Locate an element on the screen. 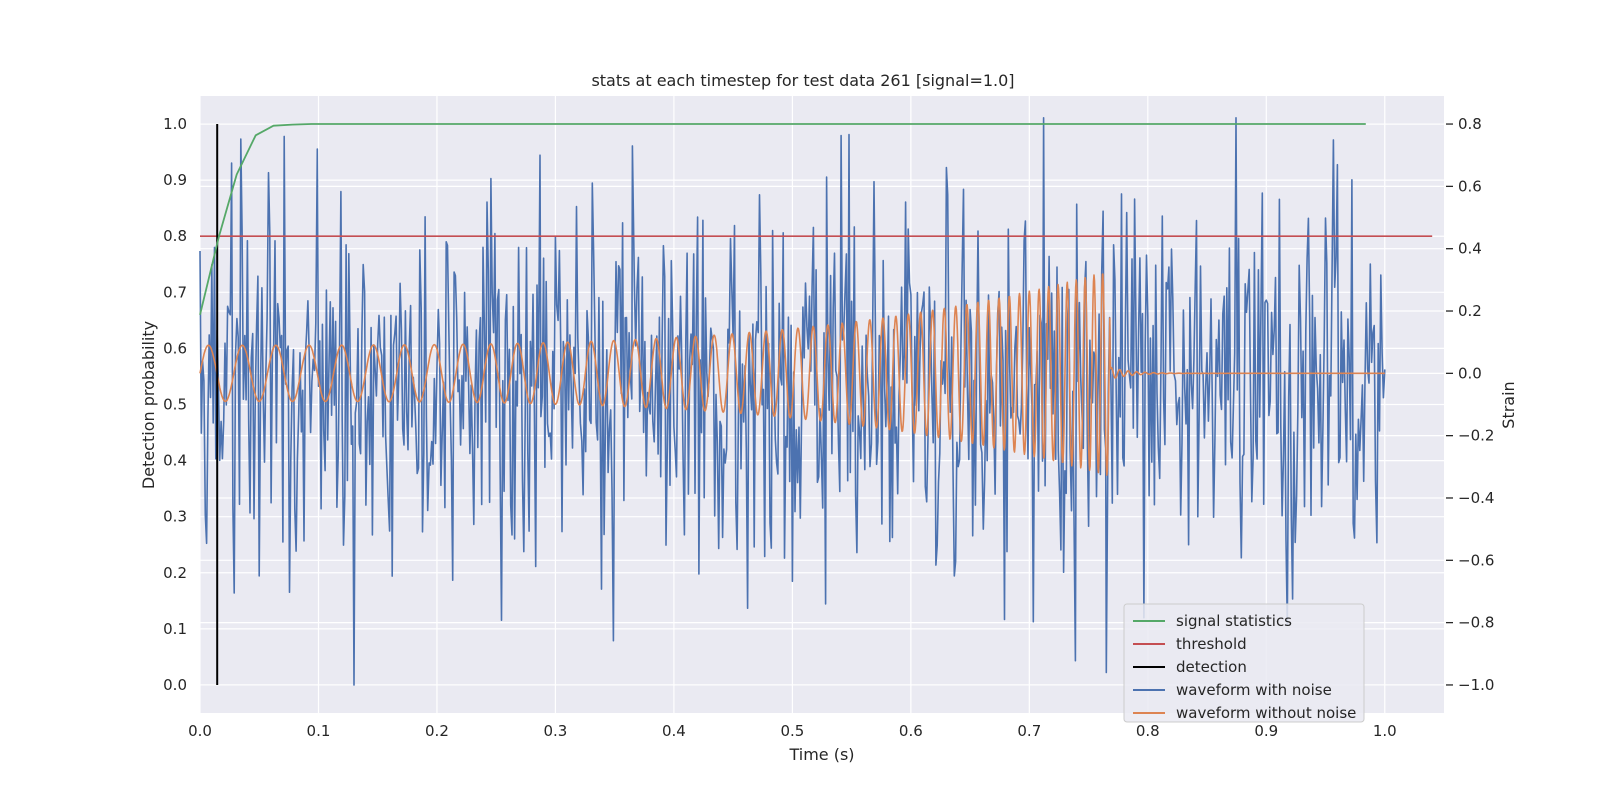 Image resolution: width=1600 pixels, height=800 pixels. y-tick-label-right: −0.8 is located at coordinates (1476, 623).